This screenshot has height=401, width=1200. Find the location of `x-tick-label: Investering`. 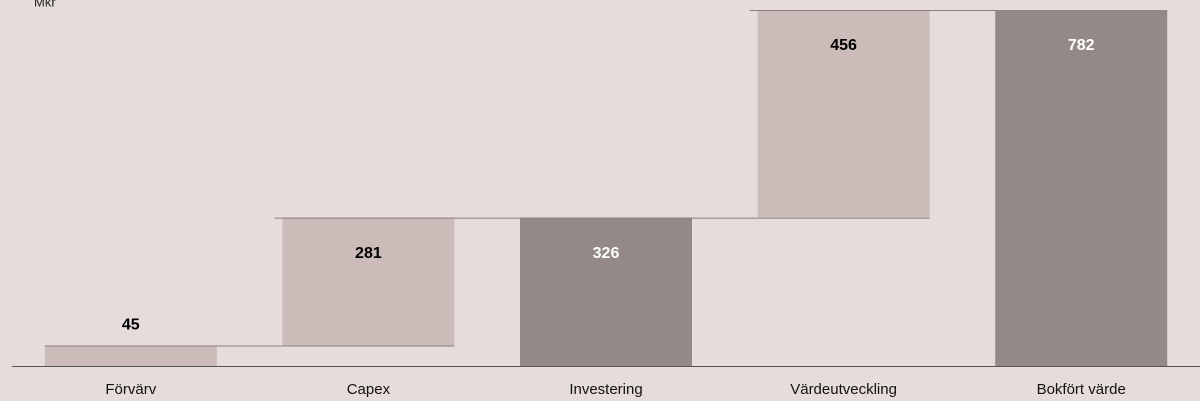

x-tick-label: Investering is located at coordinates (605, 389).